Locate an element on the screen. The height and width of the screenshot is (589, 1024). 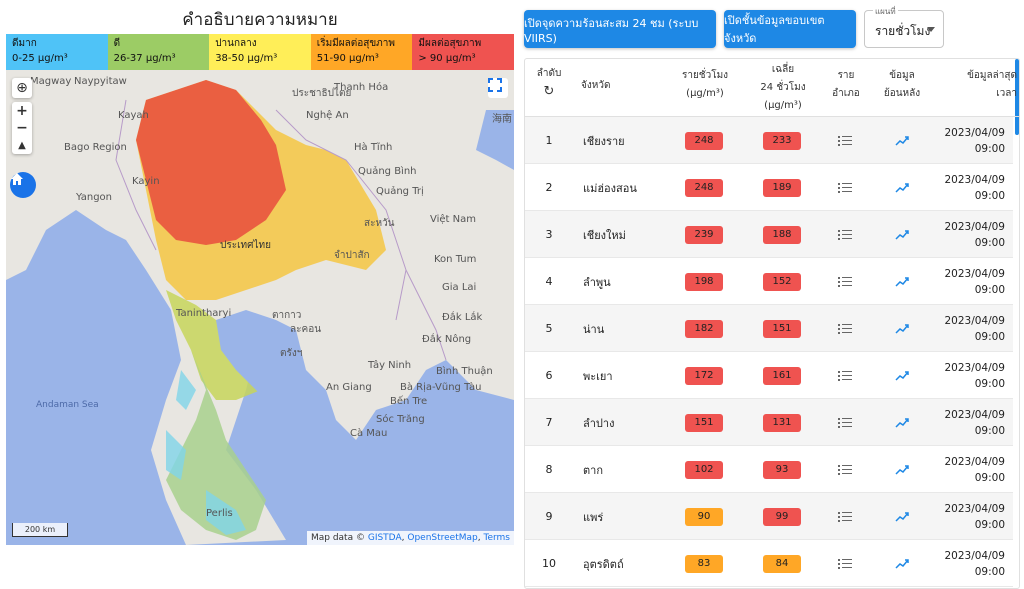
table-row: 1 เชียงราย 248 233 2023/04/09 09:00 is located at coordinates (769, 140).